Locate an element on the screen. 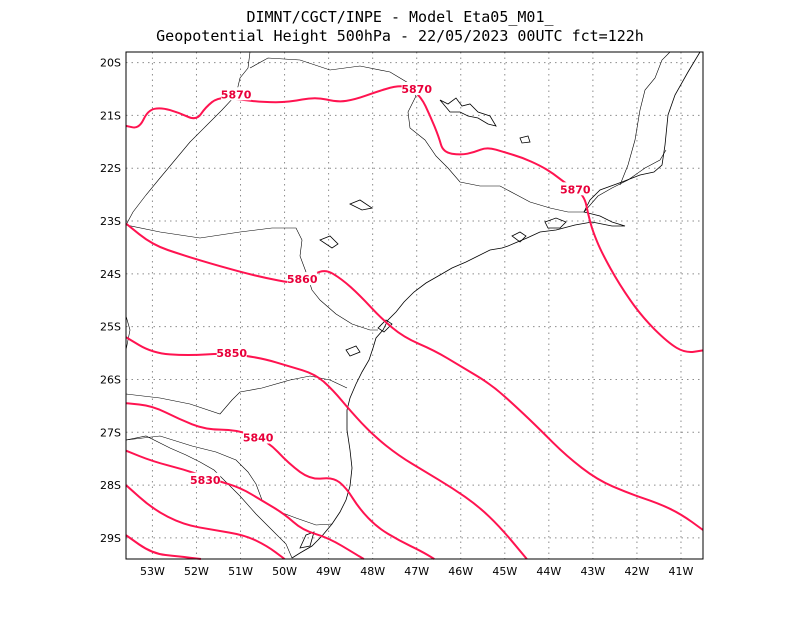 The image size is (800, 618). furnas-reservoir is located at coordinates (468, 112).